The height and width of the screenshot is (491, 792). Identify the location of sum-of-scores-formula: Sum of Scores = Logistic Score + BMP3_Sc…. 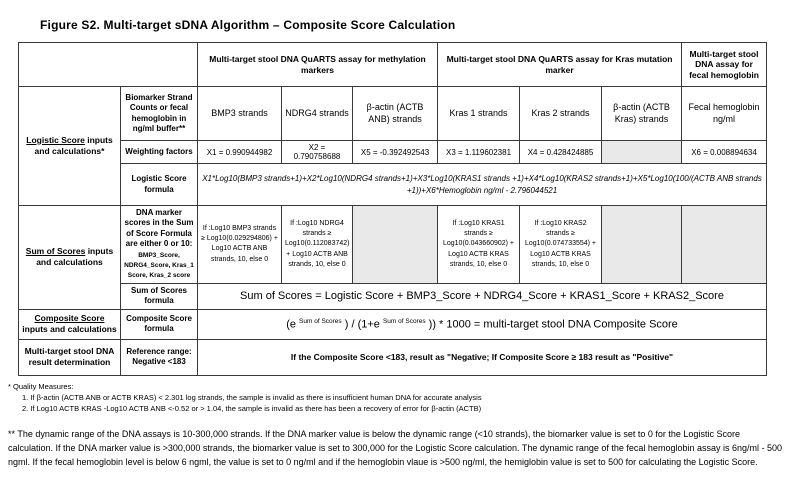
(482, 296).